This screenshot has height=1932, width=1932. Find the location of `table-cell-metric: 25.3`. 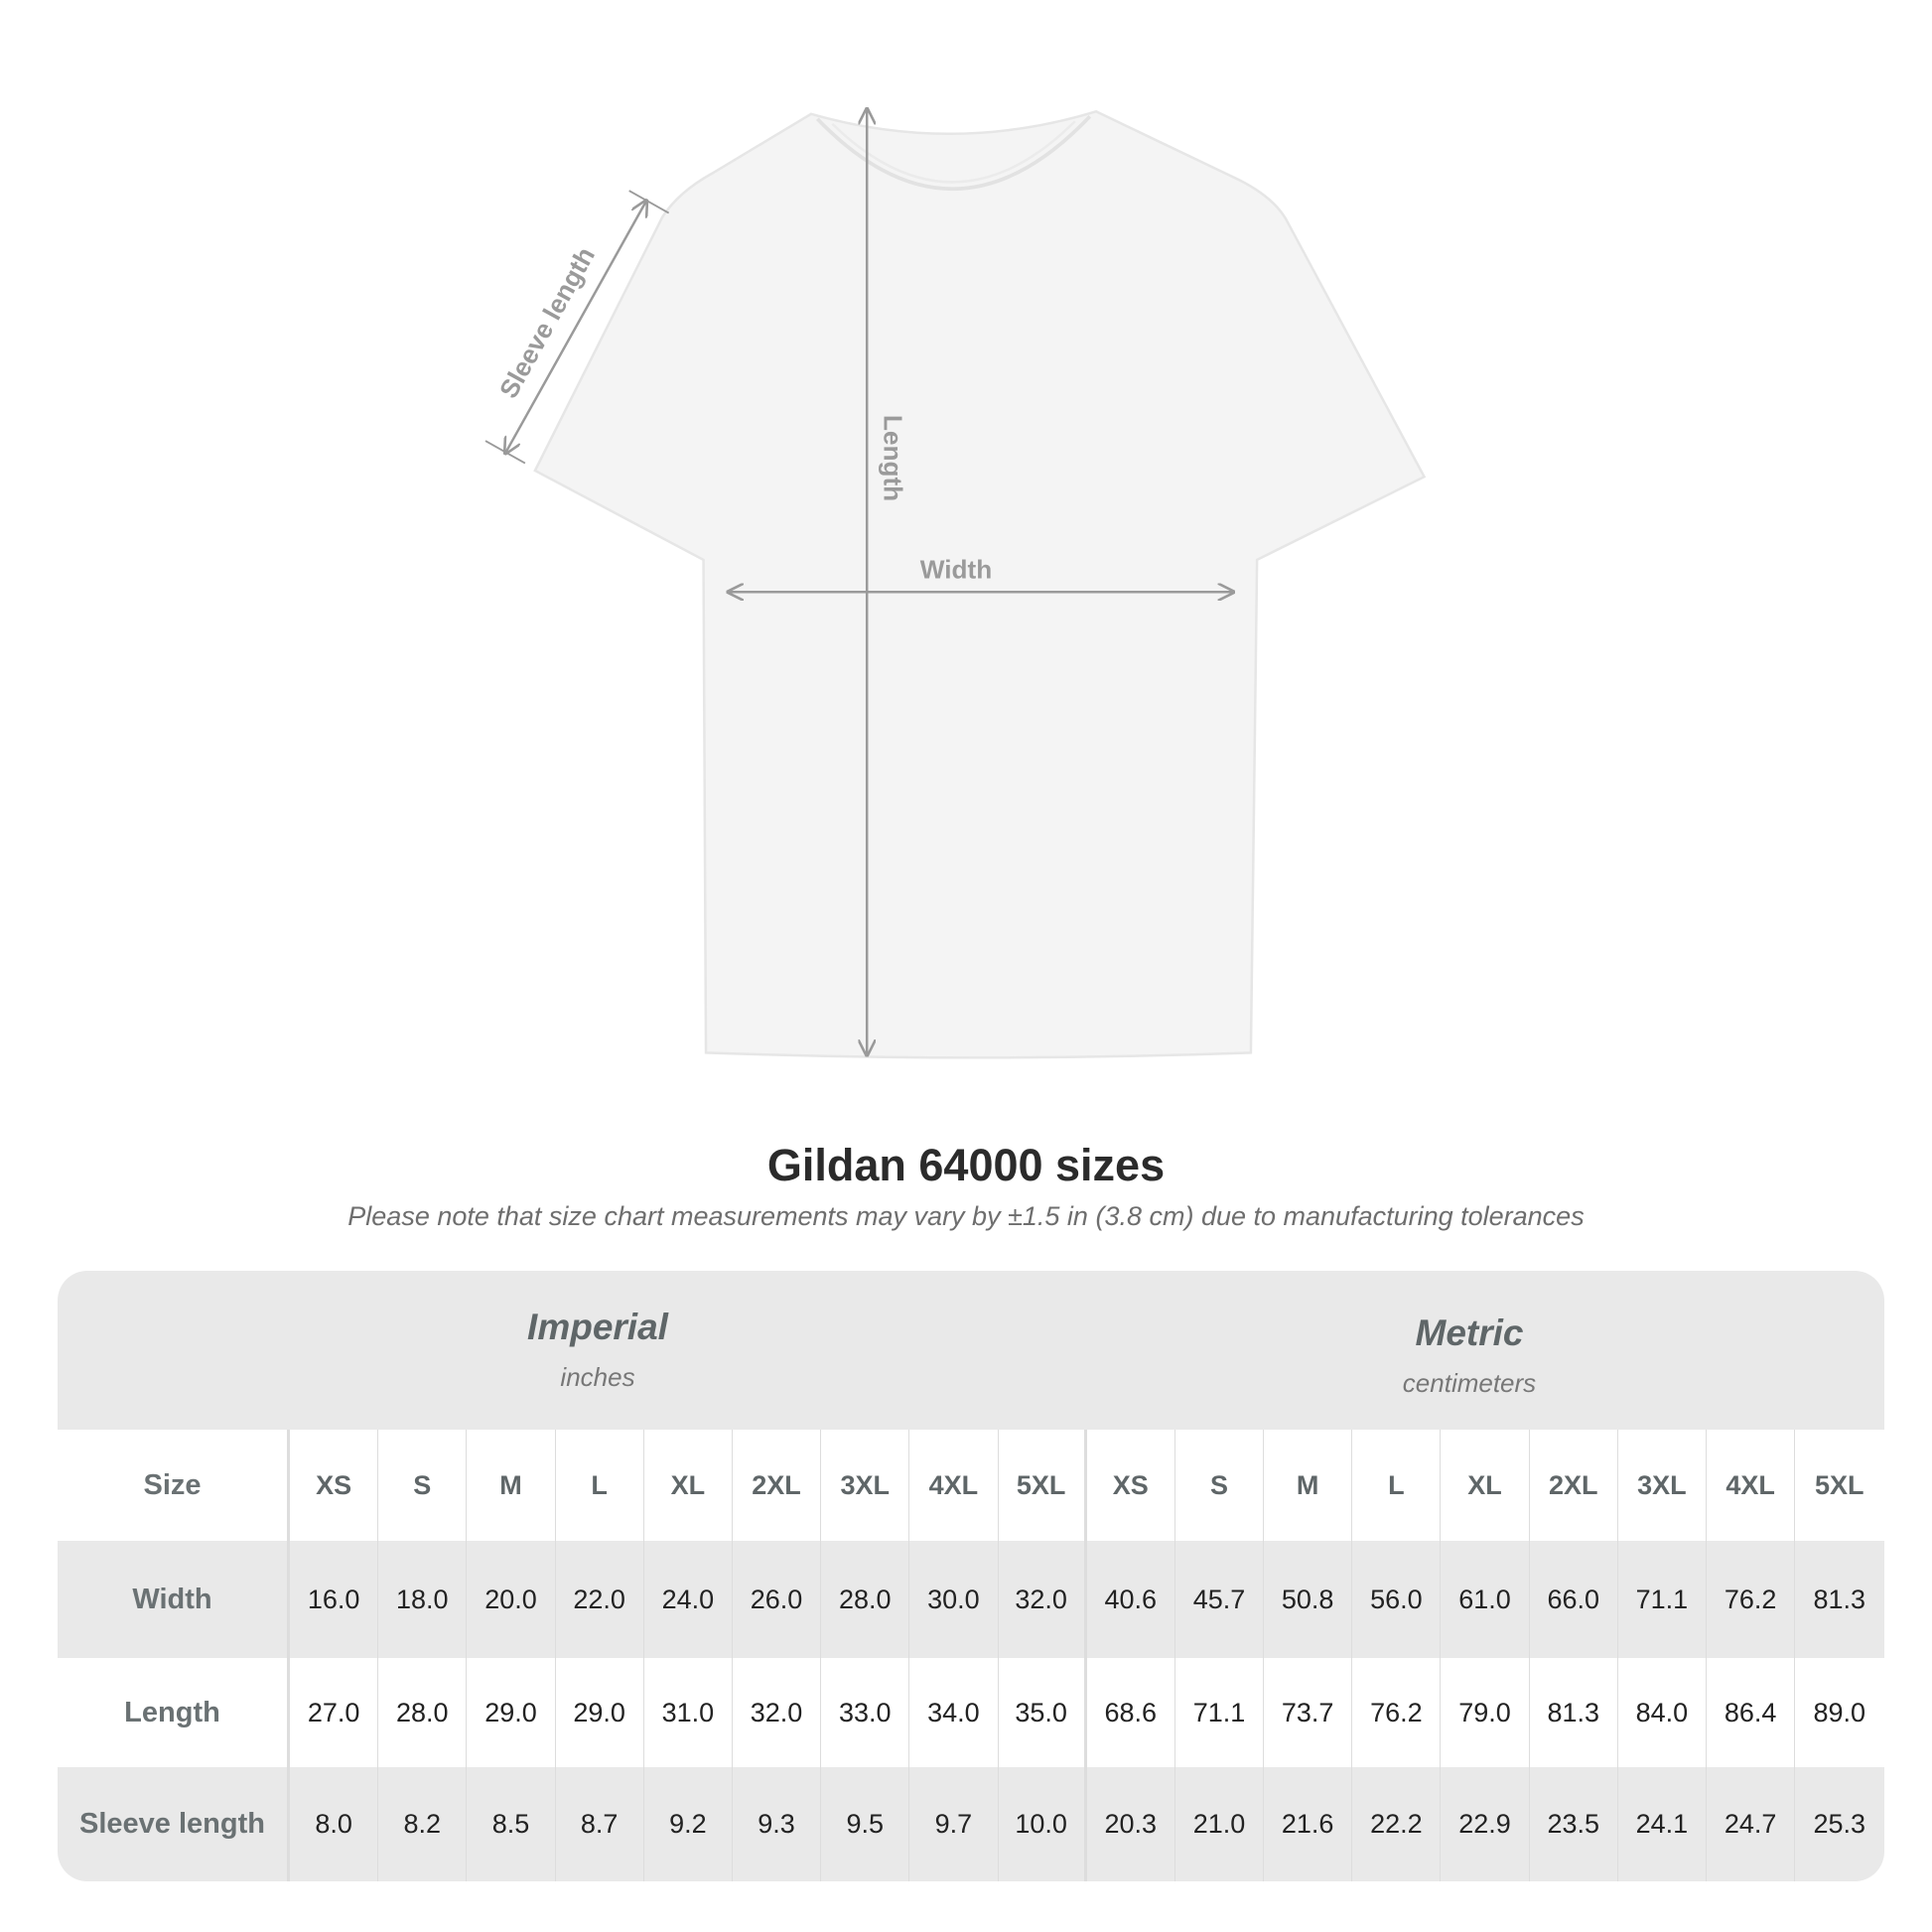

table-cell-metric: 25.3 is located at coordinates (1839, 1824).